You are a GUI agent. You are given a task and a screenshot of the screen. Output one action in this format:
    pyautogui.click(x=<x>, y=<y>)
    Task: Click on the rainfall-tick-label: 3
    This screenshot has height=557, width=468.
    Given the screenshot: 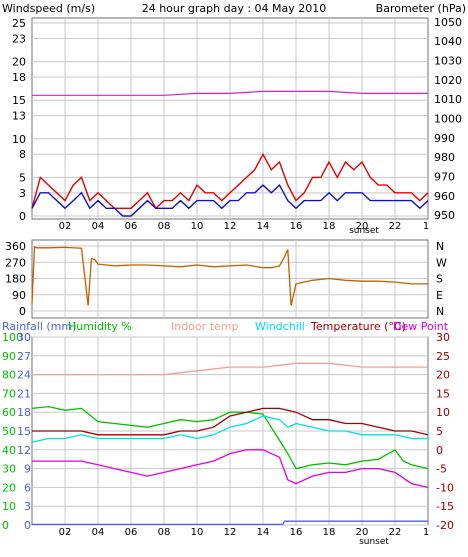 What is the action you would take?
    pyautogui.click(x=27, y=506)
    